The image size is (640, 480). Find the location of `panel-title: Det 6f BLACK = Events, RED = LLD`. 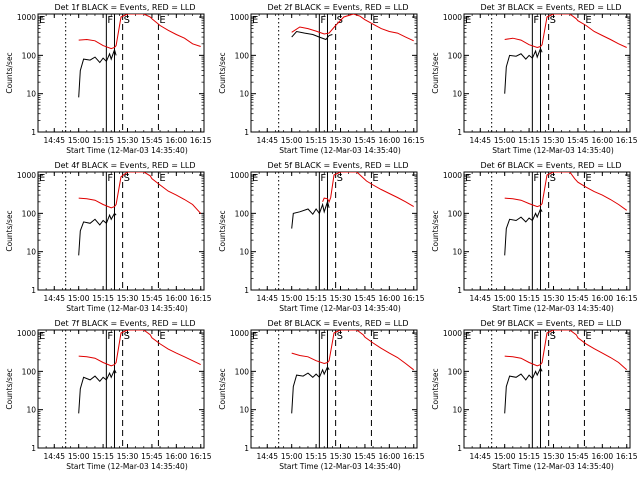

panel-title: Det 6f BLACK = Events, RED = LLD is located at coordinates (550, 165).